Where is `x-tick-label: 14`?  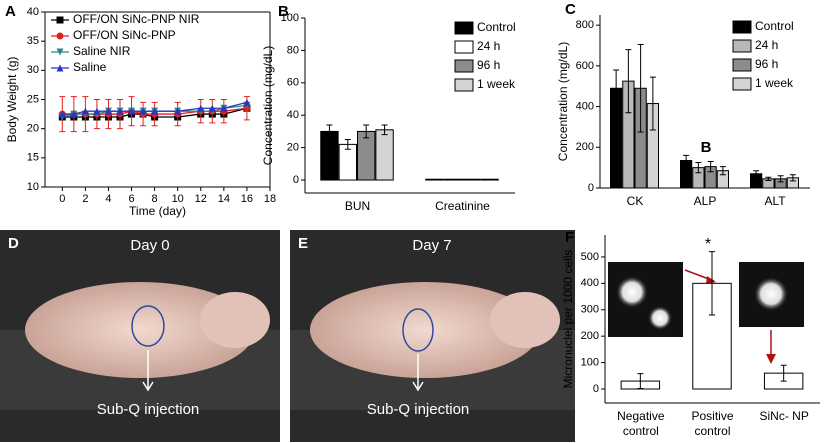 x-tick-label: 14 is located at coordinates (224, 199).